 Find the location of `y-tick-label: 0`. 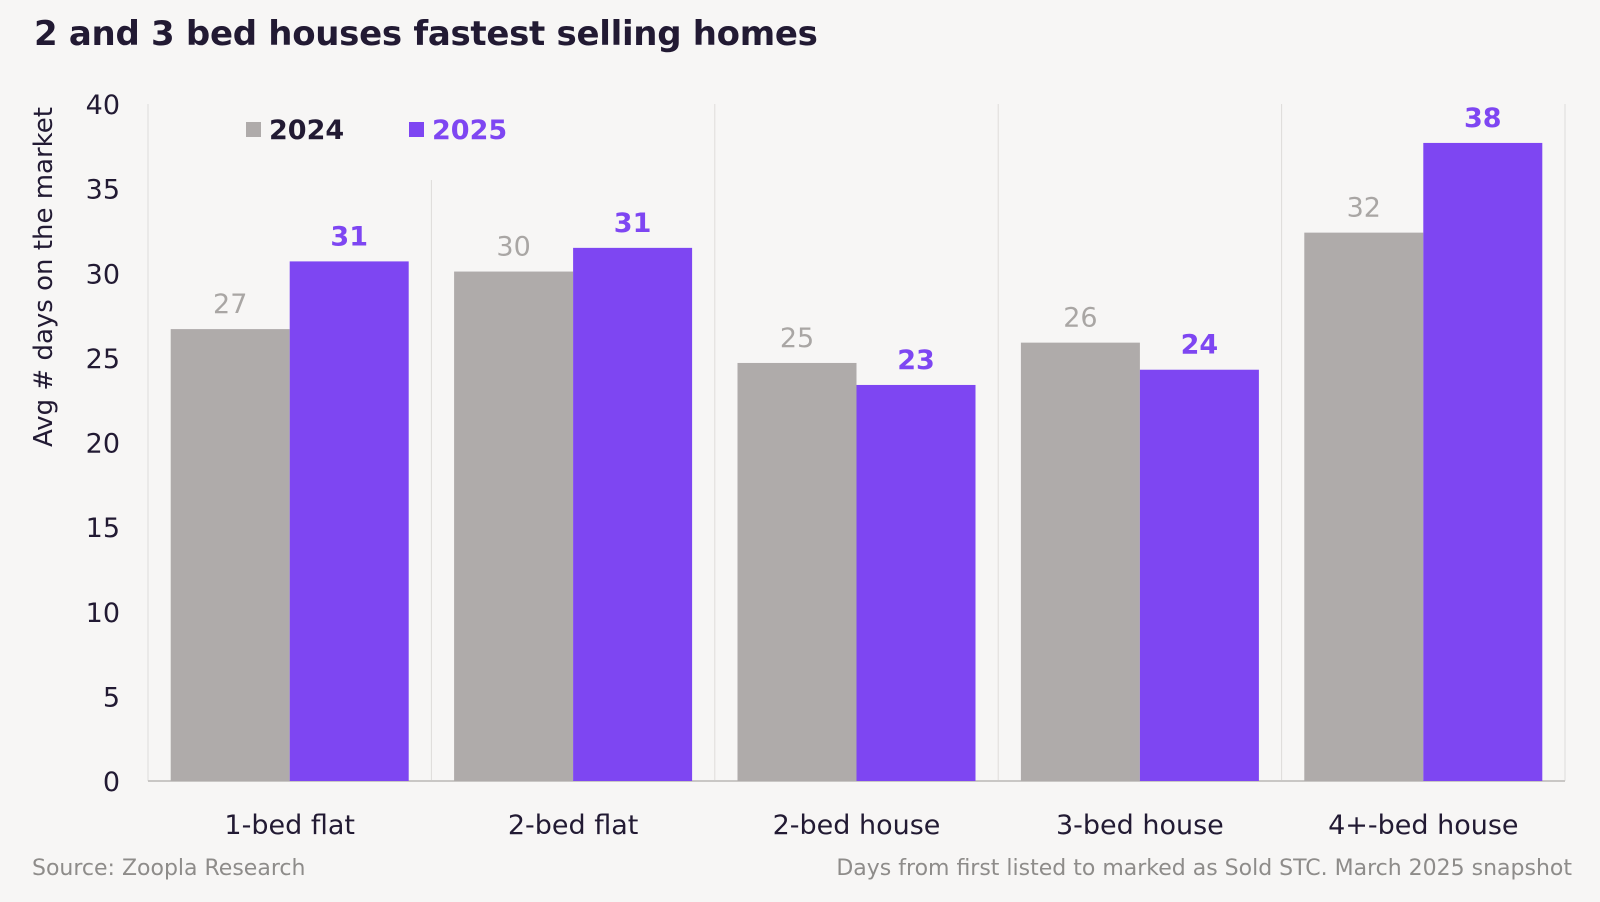

y-tick-label: 0 is located at coordinates (111, 782).